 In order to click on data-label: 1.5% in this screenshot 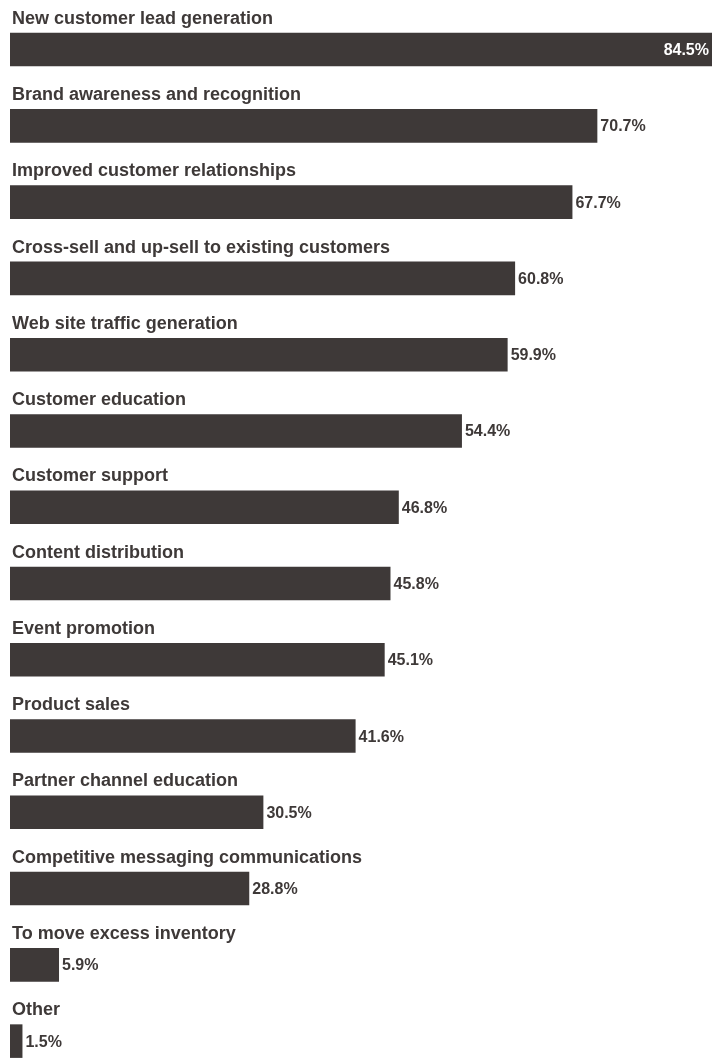, I will do `click(43, 1041)`.